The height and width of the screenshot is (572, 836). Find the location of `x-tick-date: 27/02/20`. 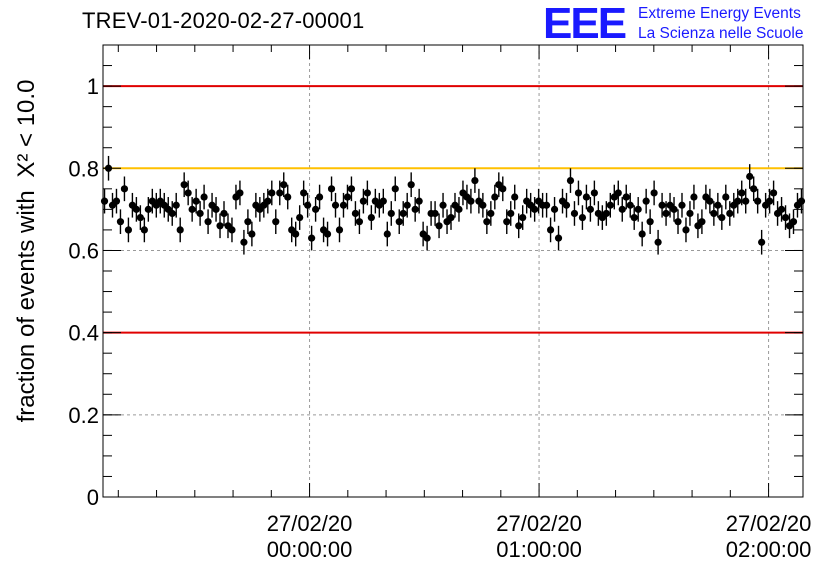

x-tick-date: 27/02/20 is located at coordinates (769, 523).